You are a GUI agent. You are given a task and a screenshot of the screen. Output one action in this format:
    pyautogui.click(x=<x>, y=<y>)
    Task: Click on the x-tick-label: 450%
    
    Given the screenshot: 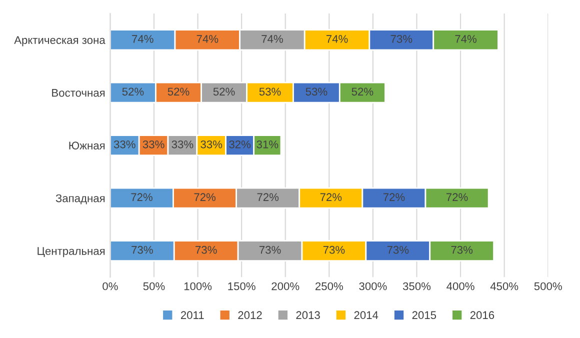 What is the action you would take?
    pyautogui.click(x=504, y=286)
    